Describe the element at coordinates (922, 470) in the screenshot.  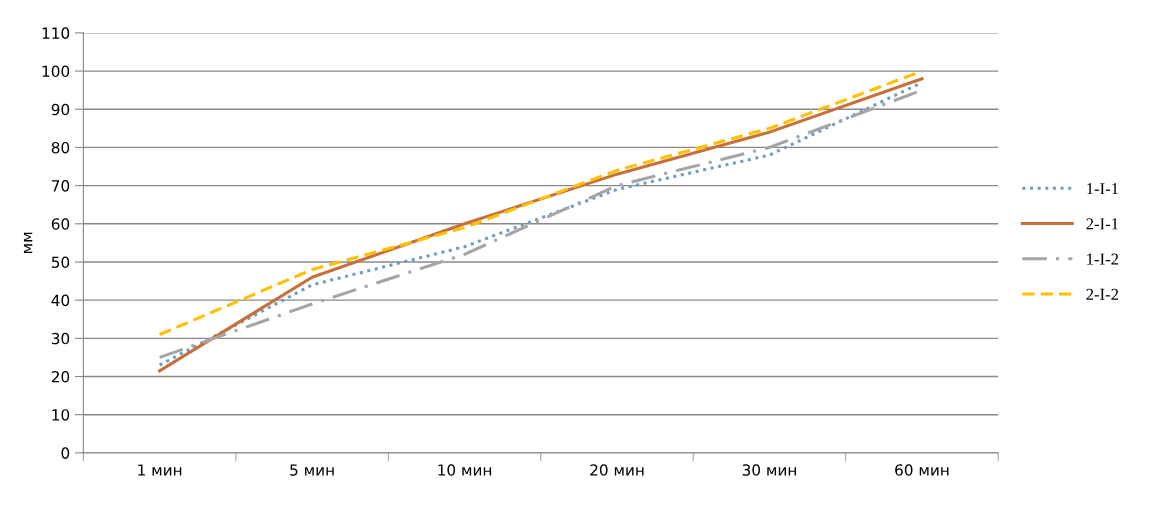
I see `x-tick-label: 60 мин` at that location.